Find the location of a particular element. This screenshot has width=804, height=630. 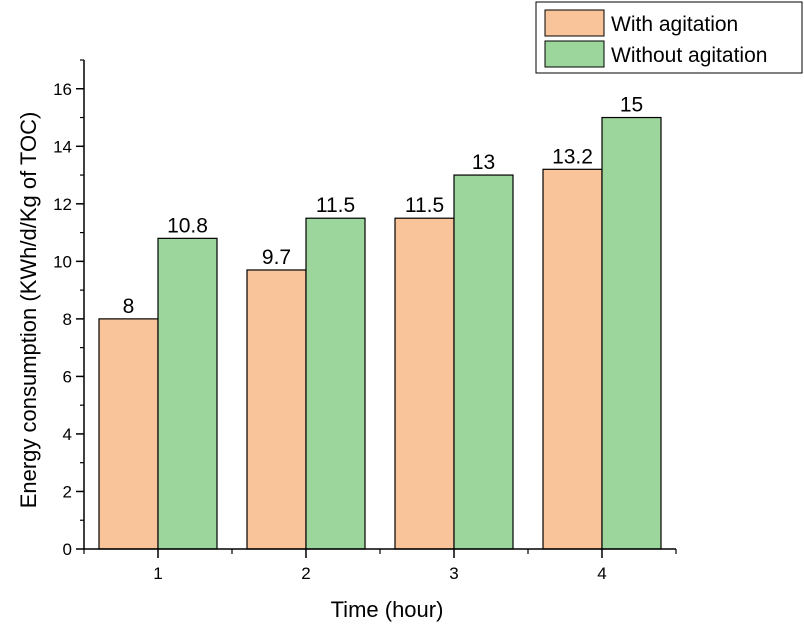

y-axis-title: Energy consumption (KWh/d/Kg of TOC) is located at coordinates (28, 310).